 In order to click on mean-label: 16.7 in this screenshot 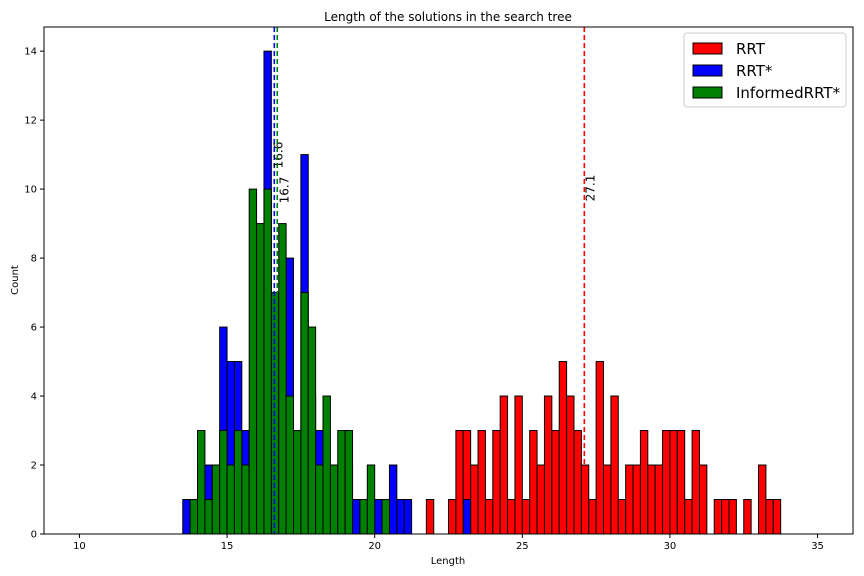, I will do `click(284, 190)`.